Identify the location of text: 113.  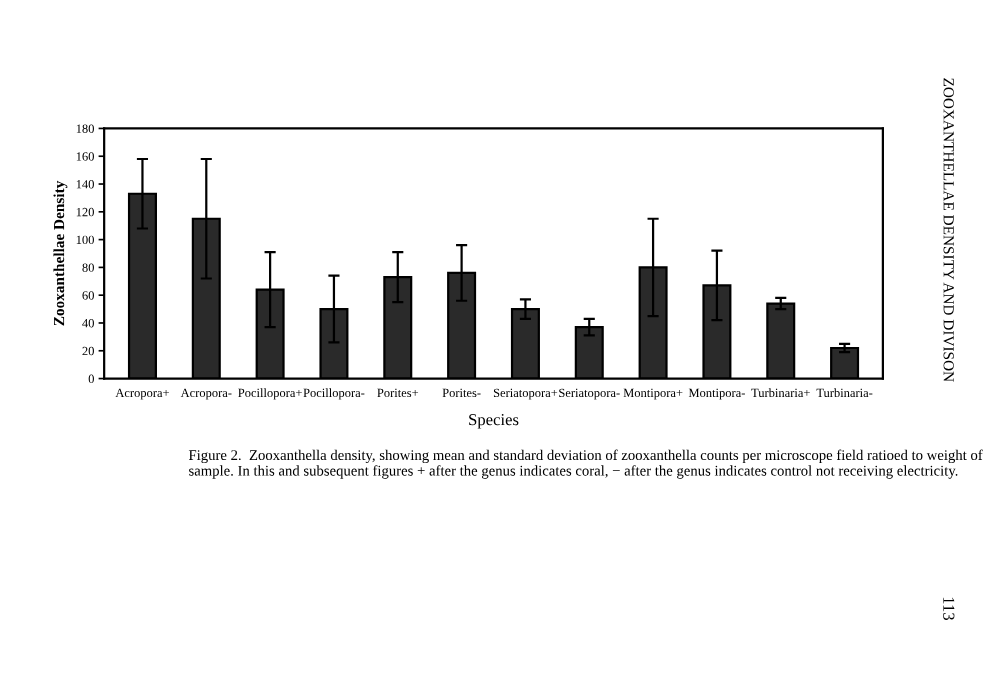
(949, 608).